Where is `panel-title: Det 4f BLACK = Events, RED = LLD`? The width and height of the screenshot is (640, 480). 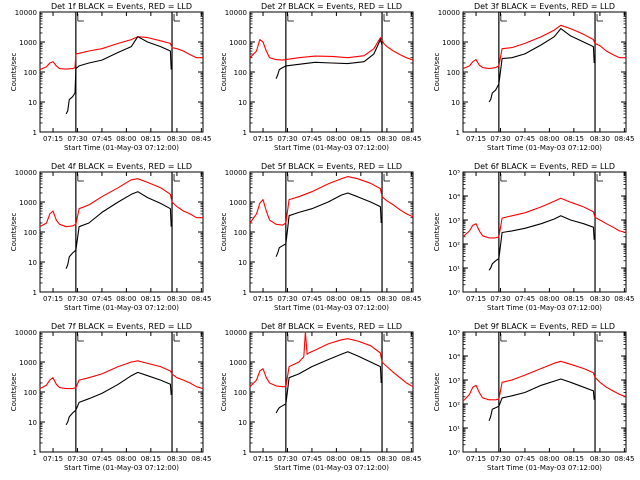
panel-title: Det 4f BLACK = Events, RED = LLD is located at coordinates (121, 166).